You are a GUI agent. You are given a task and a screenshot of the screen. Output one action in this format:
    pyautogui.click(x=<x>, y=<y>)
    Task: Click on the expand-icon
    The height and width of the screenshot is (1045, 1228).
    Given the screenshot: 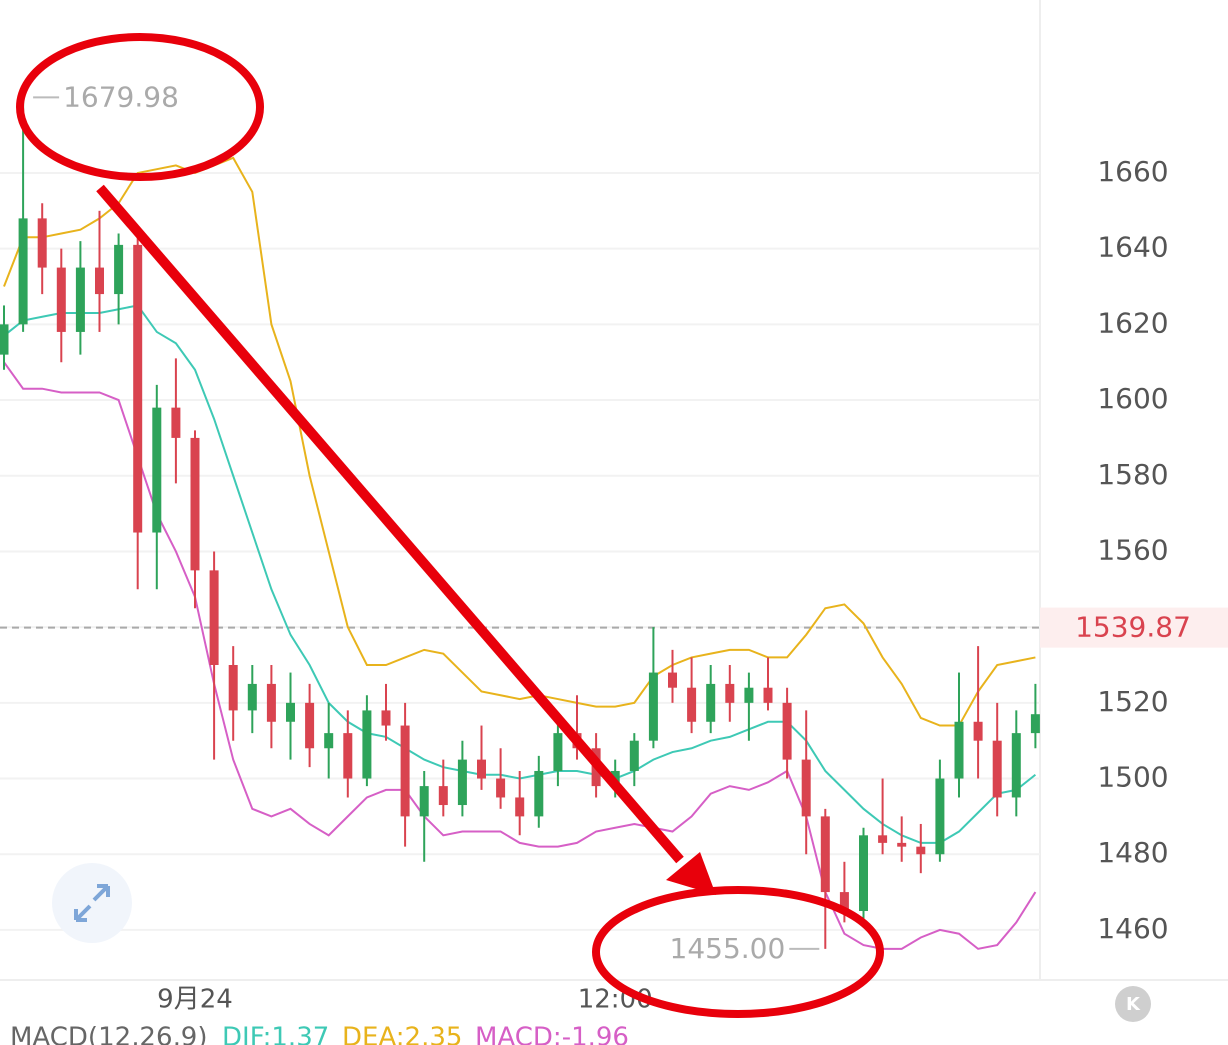 What is the action you would take?
    pyautogui.click(x=92, y=903)
    